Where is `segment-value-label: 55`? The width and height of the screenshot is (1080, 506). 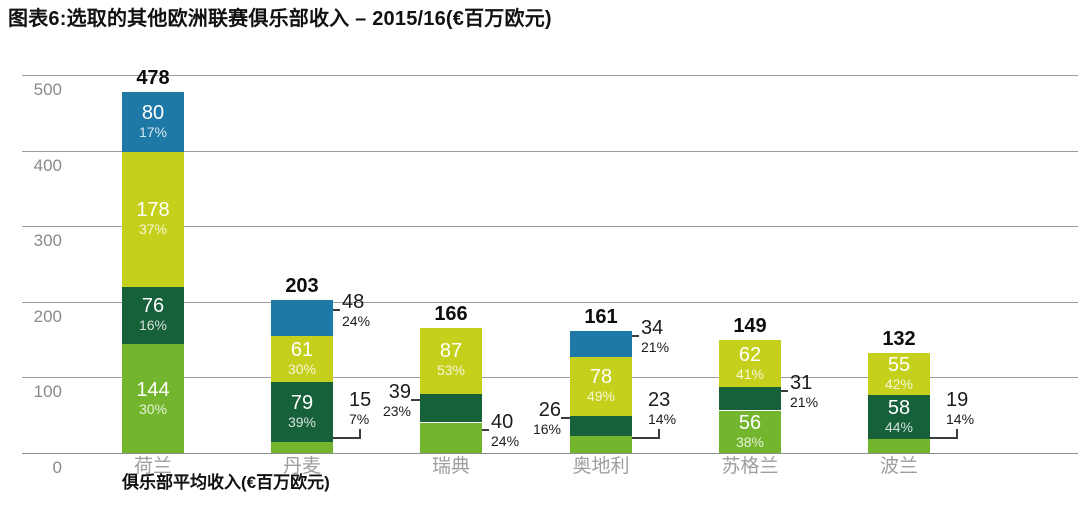
segment-value-label: 55 is located at coordinates (899, 365).